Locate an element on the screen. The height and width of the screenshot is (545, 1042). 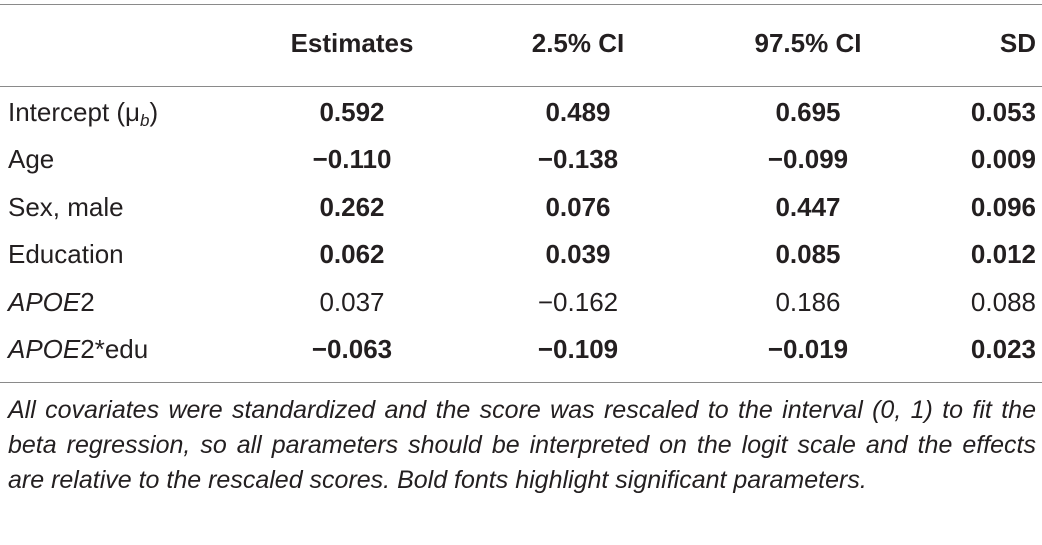
cell-estimate: 0.262 is located at coordinates (352, 207).